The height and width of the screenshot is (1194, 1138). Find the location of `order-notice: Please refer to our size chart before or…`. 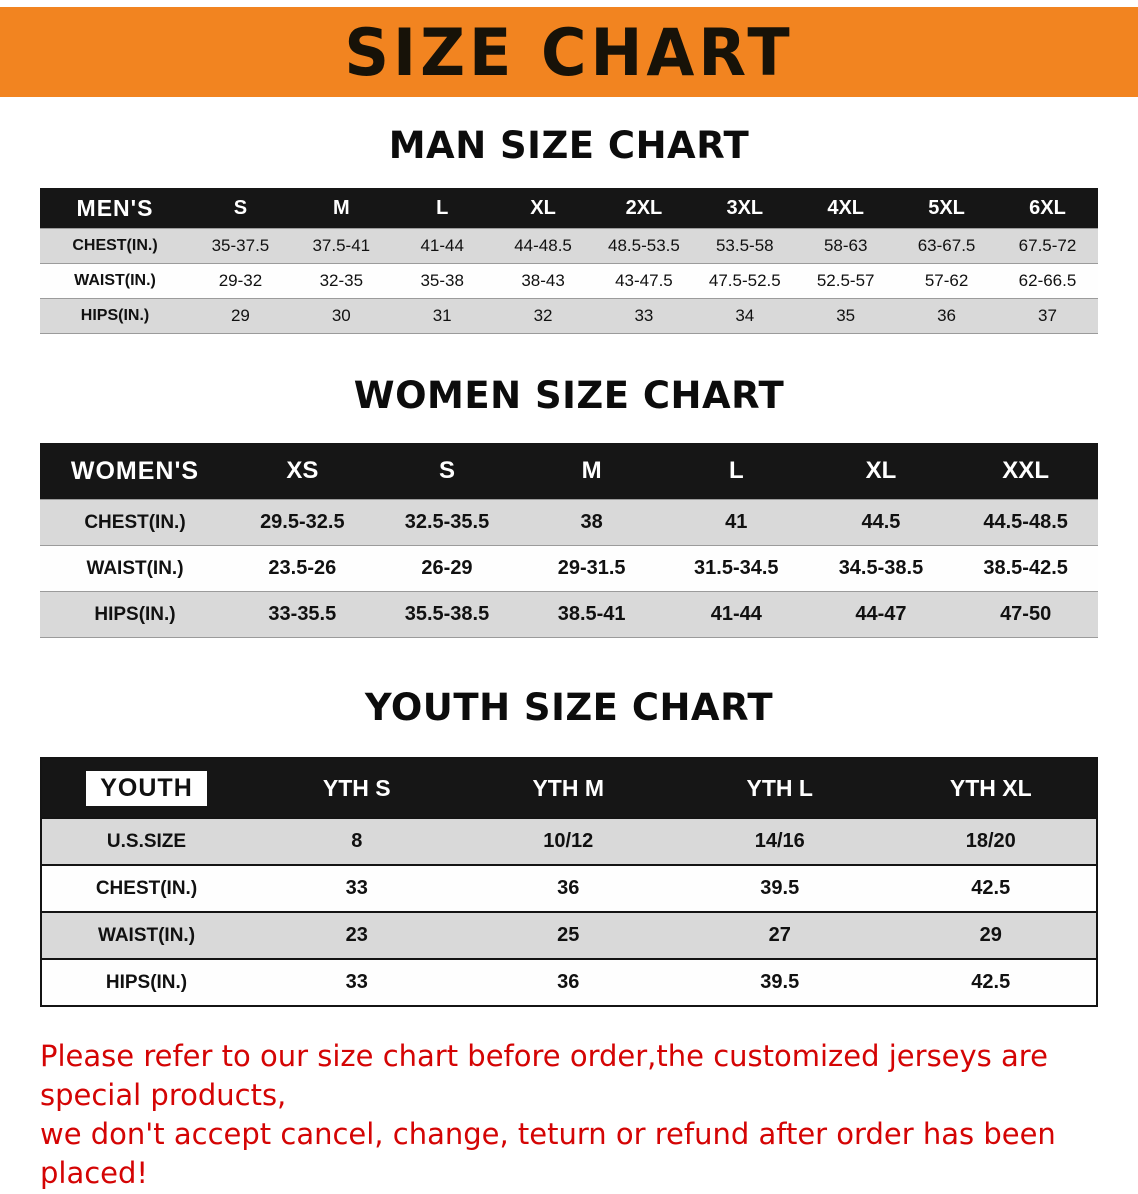

order-notice: Please refer to our size chart before or… is located at coordinates (570, 1115).